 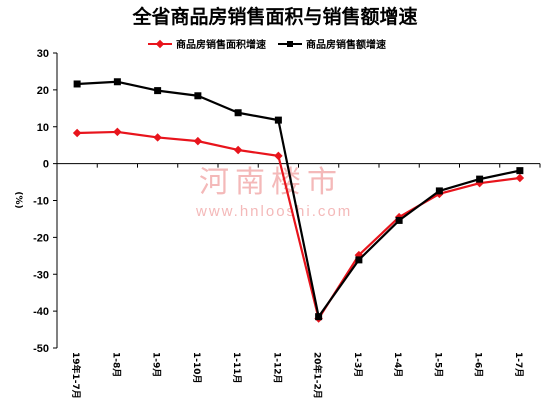 I want to click on x-tick-label: 1-3月, so click(x=357, y=364).